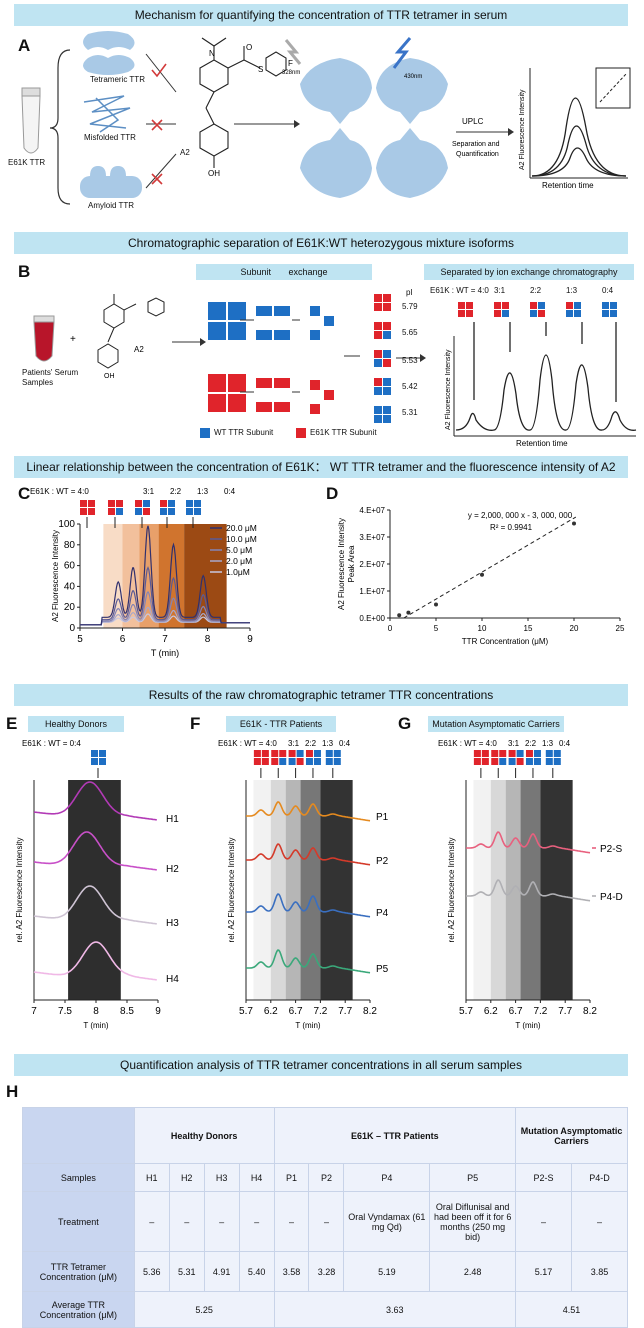 Image resolution: width=644 pixels, height=1328 pixels. Describe the element at coordinates (172, 869) in the screenshot. I see `series-label: H2` at that location.